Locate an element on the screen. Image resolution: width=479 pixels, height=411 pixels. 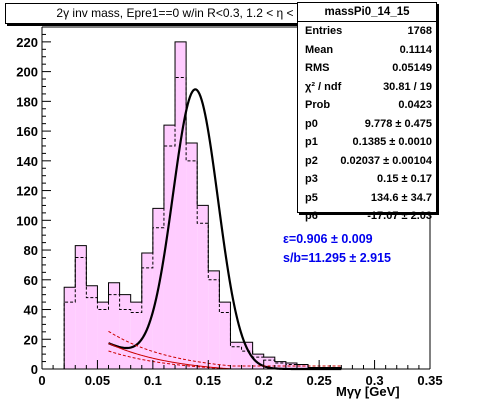
y-tick-label: 20 is located at coordinates (31, 339).